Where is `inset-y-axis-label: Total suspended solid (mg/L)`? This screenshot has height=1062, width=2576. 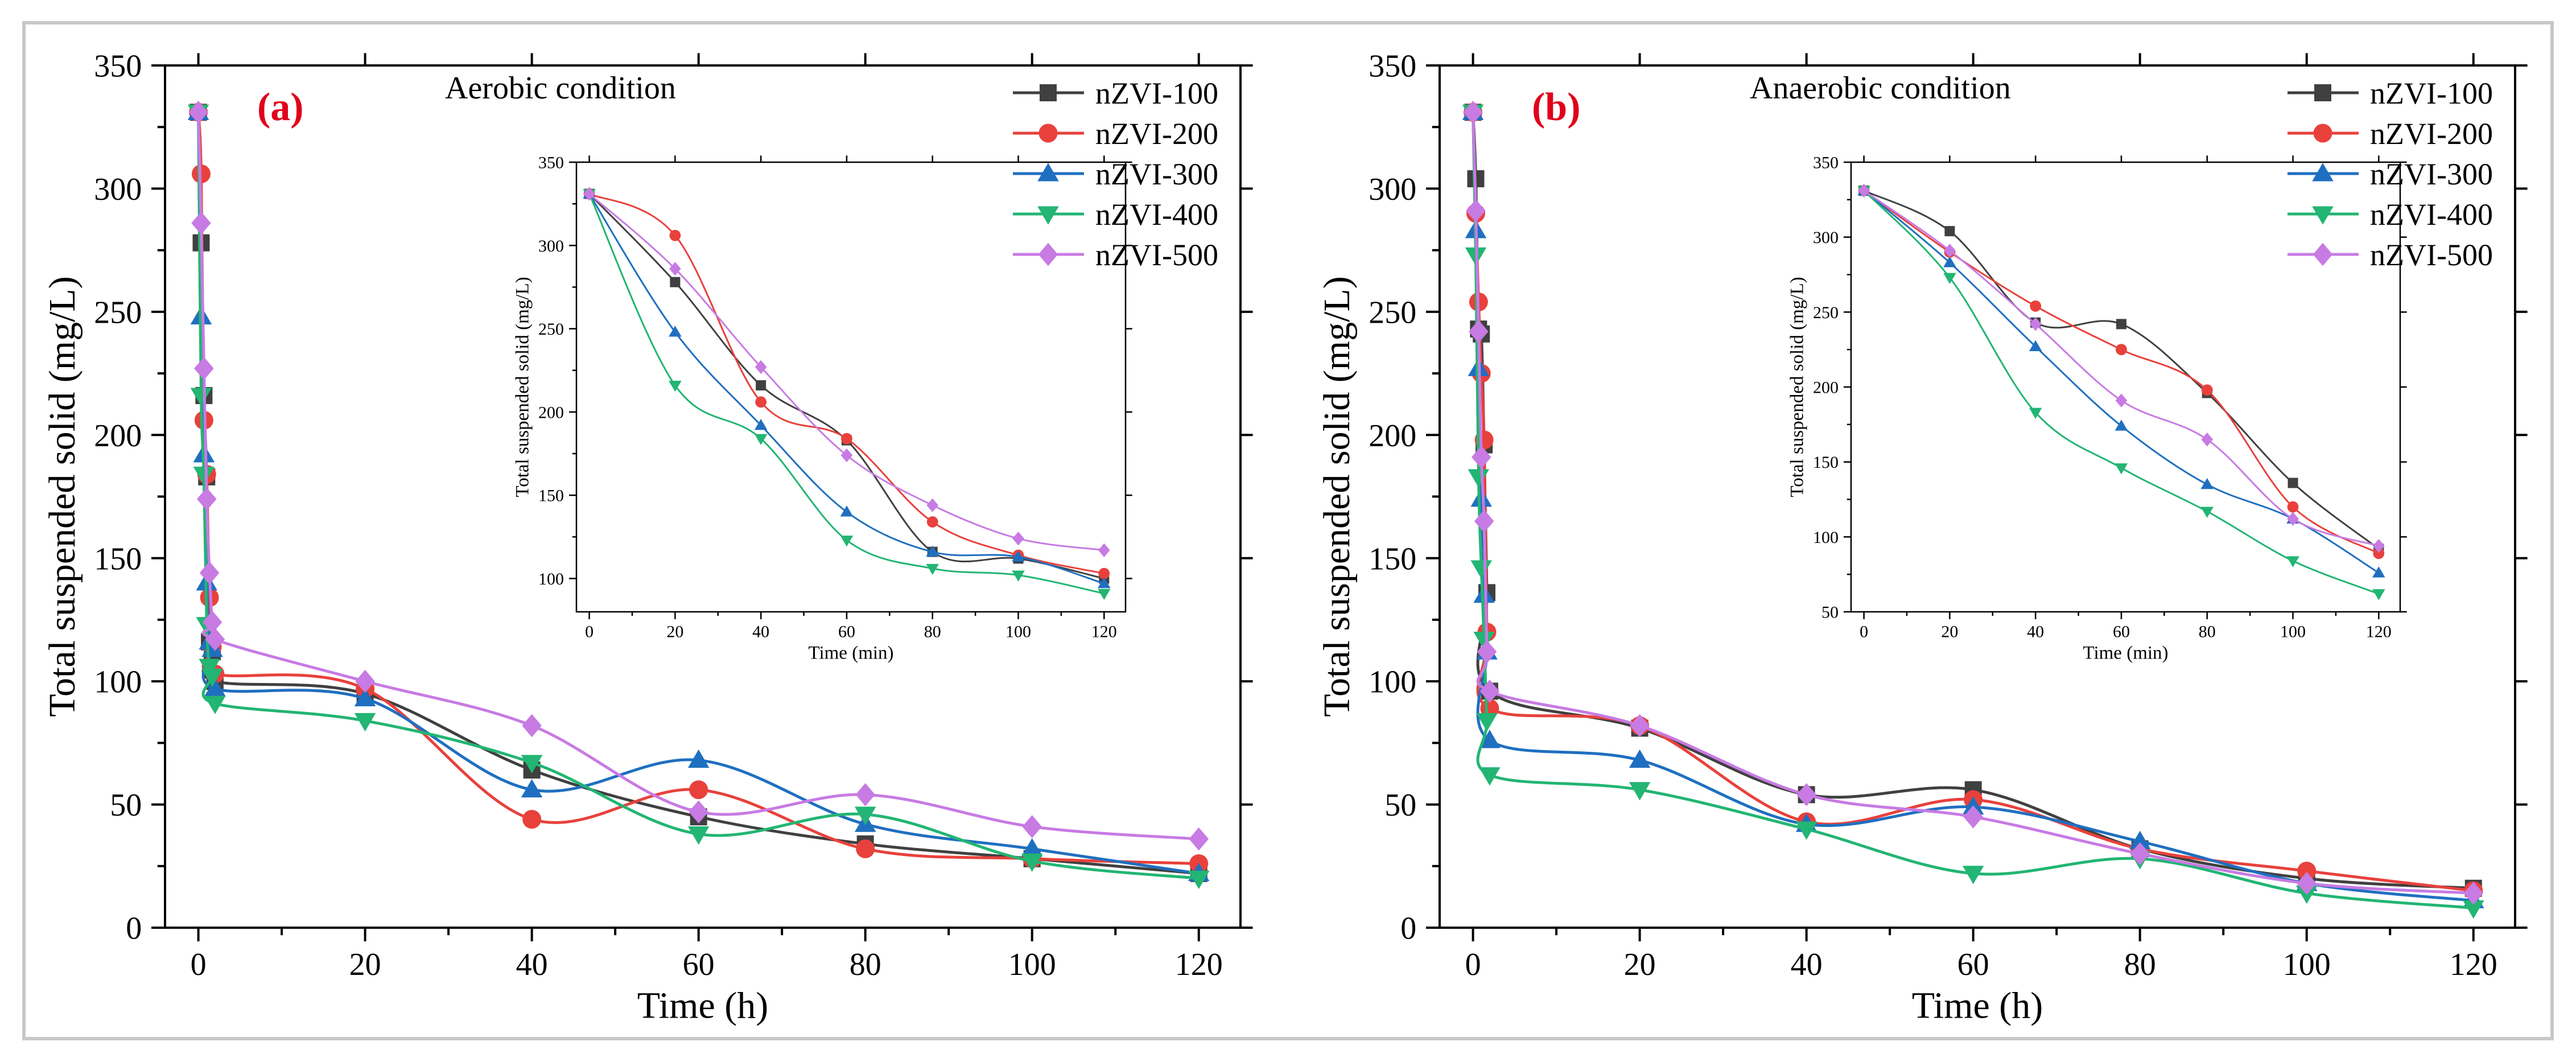 inset-y-axis-label: Total suspended solid (mg/L) is located at coordinates (522, 387).